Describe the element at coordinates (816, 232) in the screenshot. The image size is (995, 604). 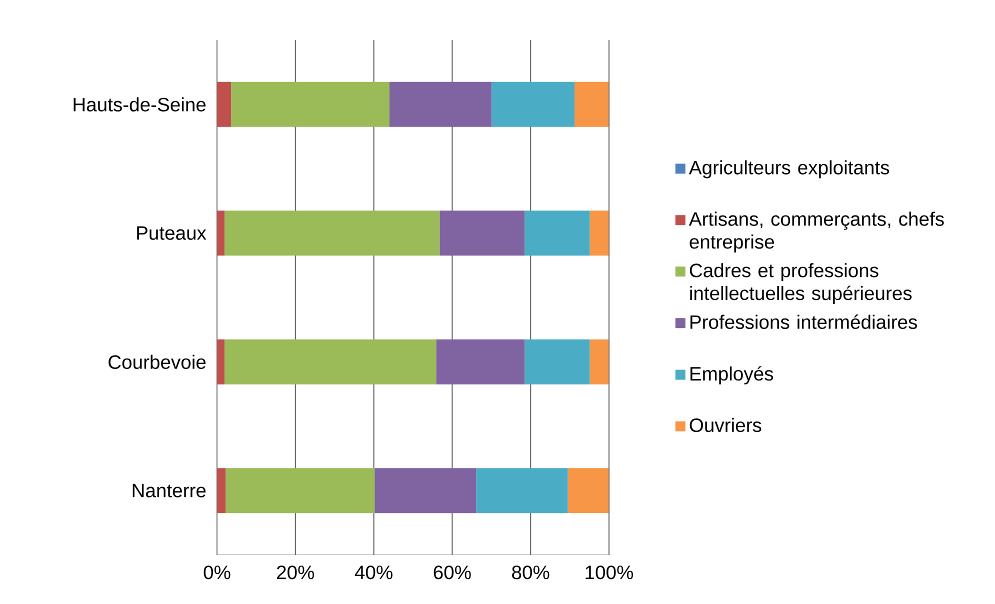
I see `legend-label: Artisans, commerçants, chefs entreprise` at that location.